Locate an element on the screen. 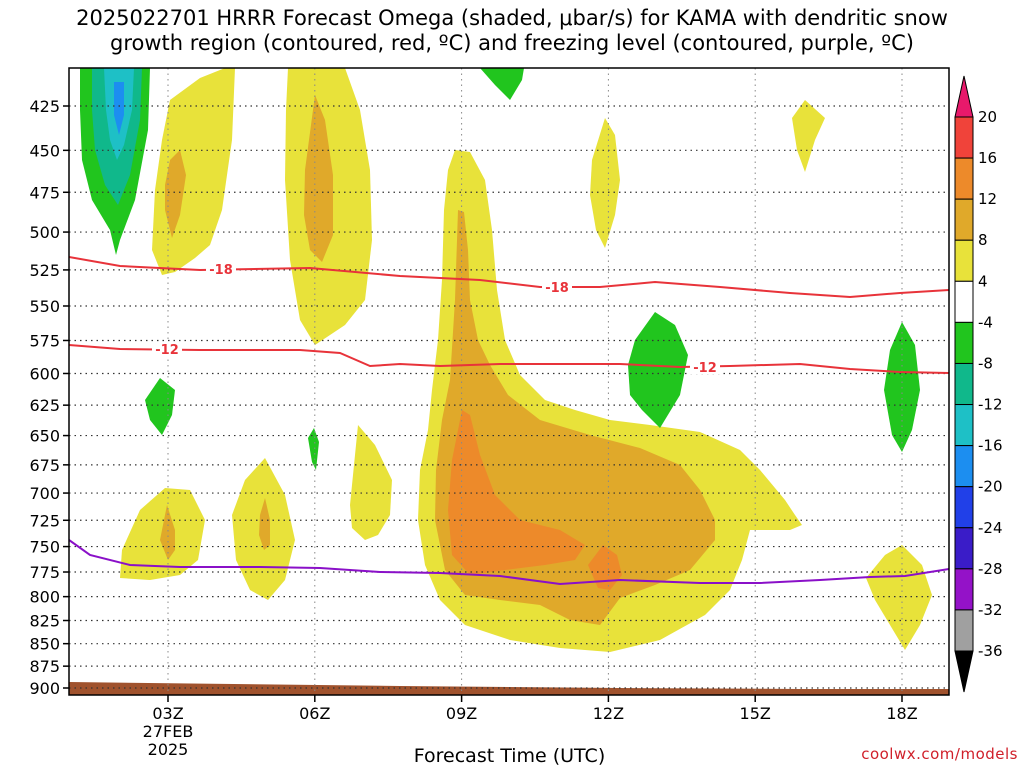 This screenshot has width=1024, height=768. y-tick-label: 475 is located at coordinates (44, 192).